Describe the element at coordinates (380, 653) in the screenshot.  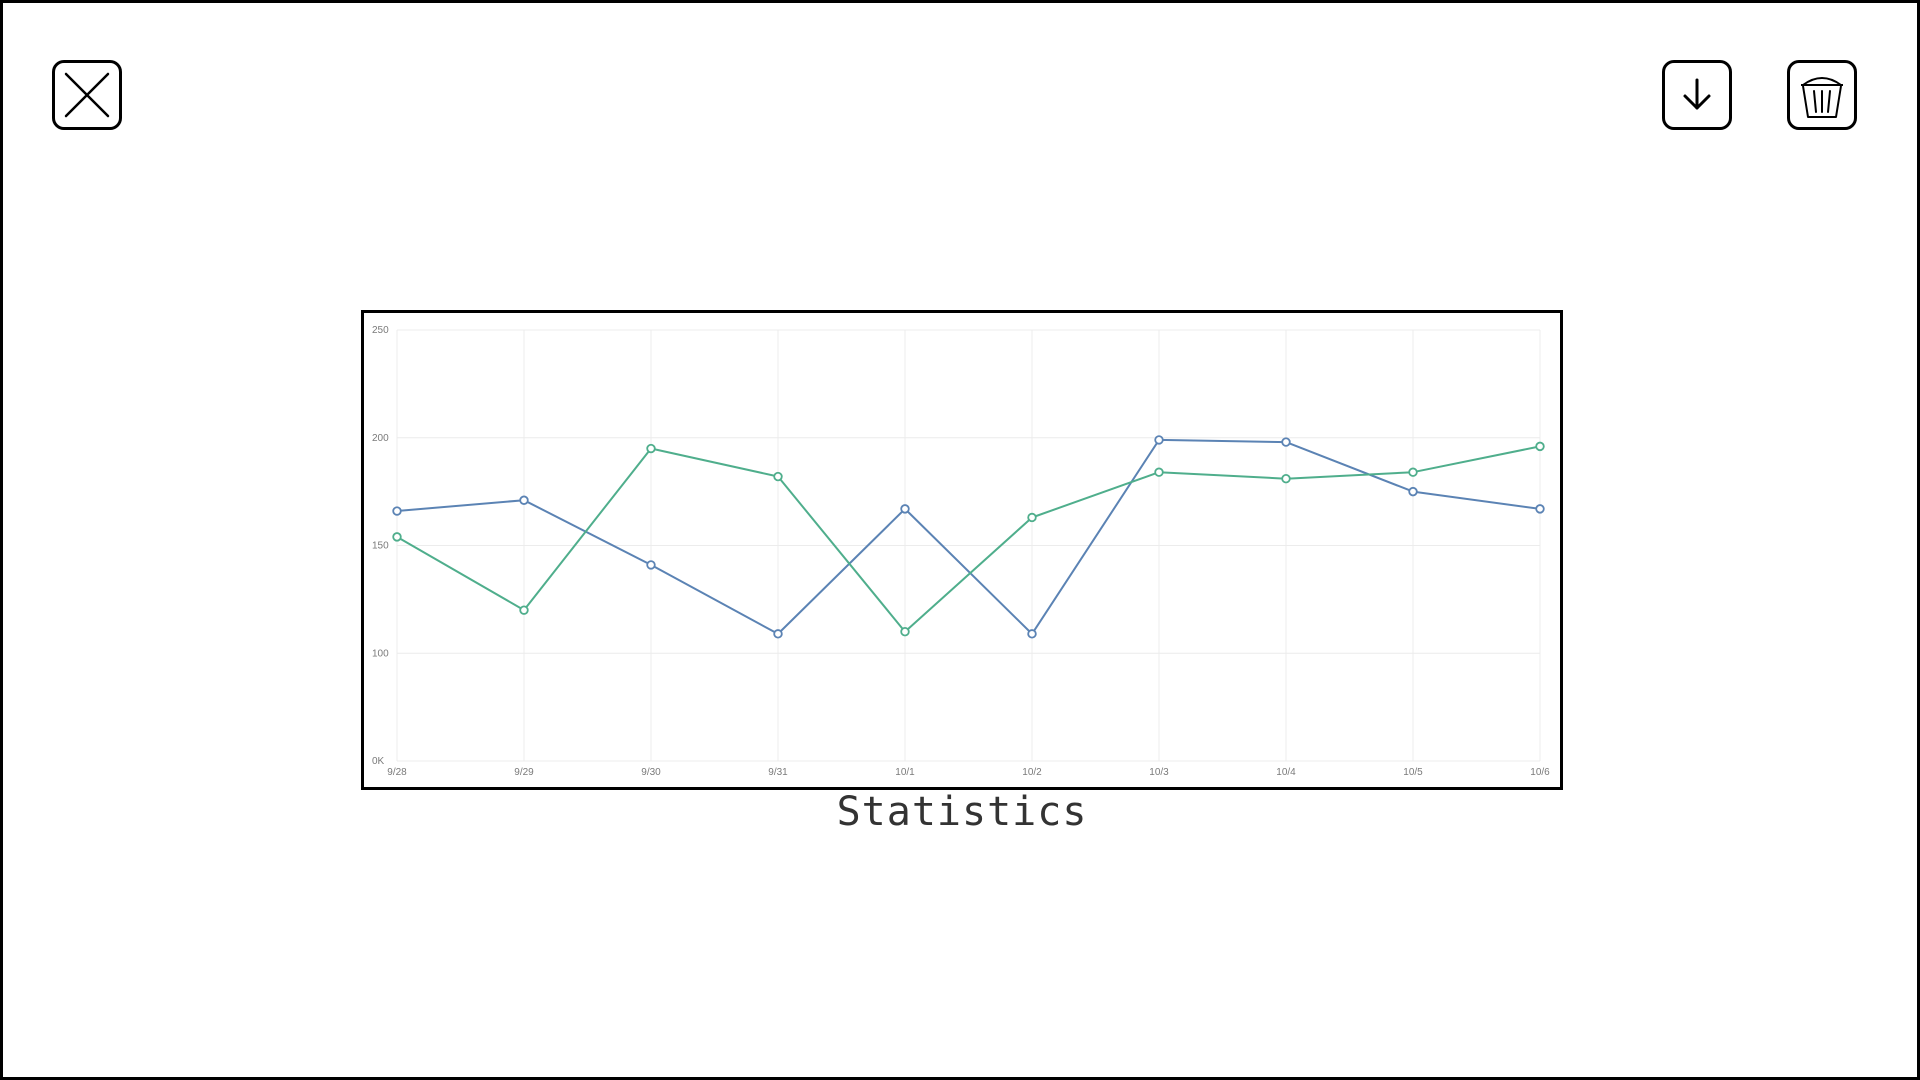
I see `y-tick-label: 100` at that location.